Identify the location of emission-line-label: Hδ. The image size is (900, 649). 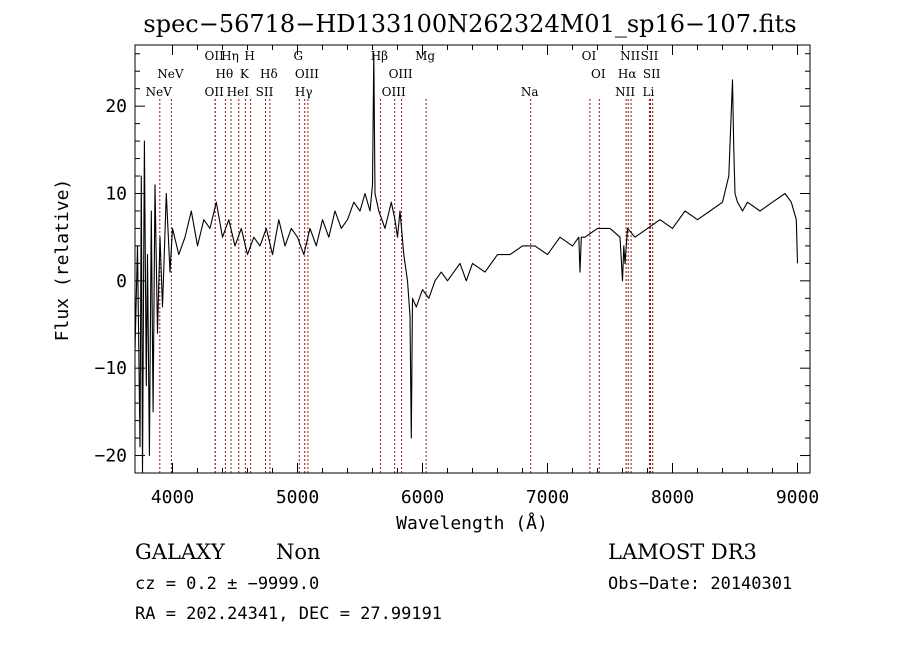
(269, 74).